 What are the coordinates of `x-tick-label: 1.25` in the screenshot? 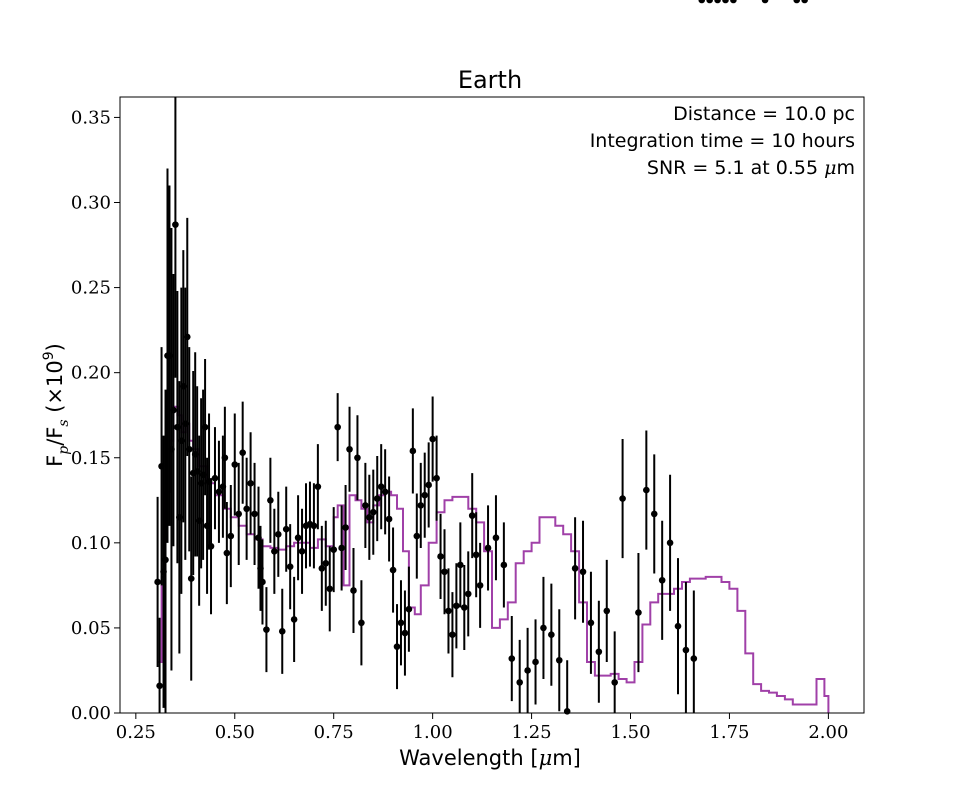 It's located at (532, 732).